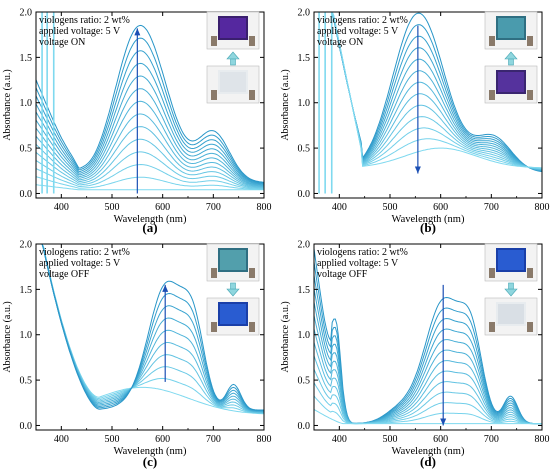 The width and height of the screenshot is (550, 475). Describe the element at coordinates (428, 227) in the screenshot. I see `panel-label: (b)` at that location.